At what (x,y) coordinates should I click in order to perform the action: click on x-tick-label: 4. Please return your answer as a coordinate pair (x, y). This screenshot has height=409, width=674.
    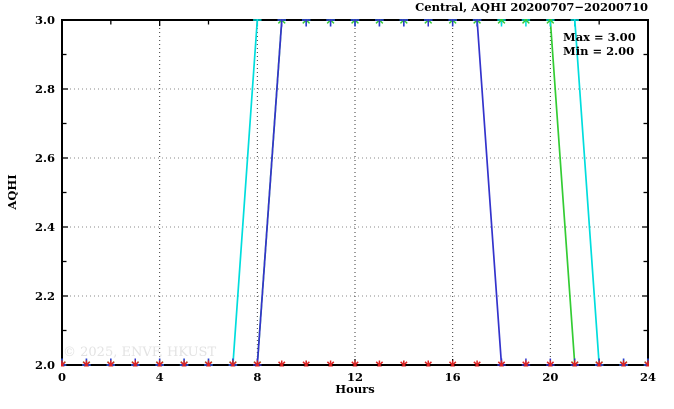
    Looking at the image, I should click on (160, 377).